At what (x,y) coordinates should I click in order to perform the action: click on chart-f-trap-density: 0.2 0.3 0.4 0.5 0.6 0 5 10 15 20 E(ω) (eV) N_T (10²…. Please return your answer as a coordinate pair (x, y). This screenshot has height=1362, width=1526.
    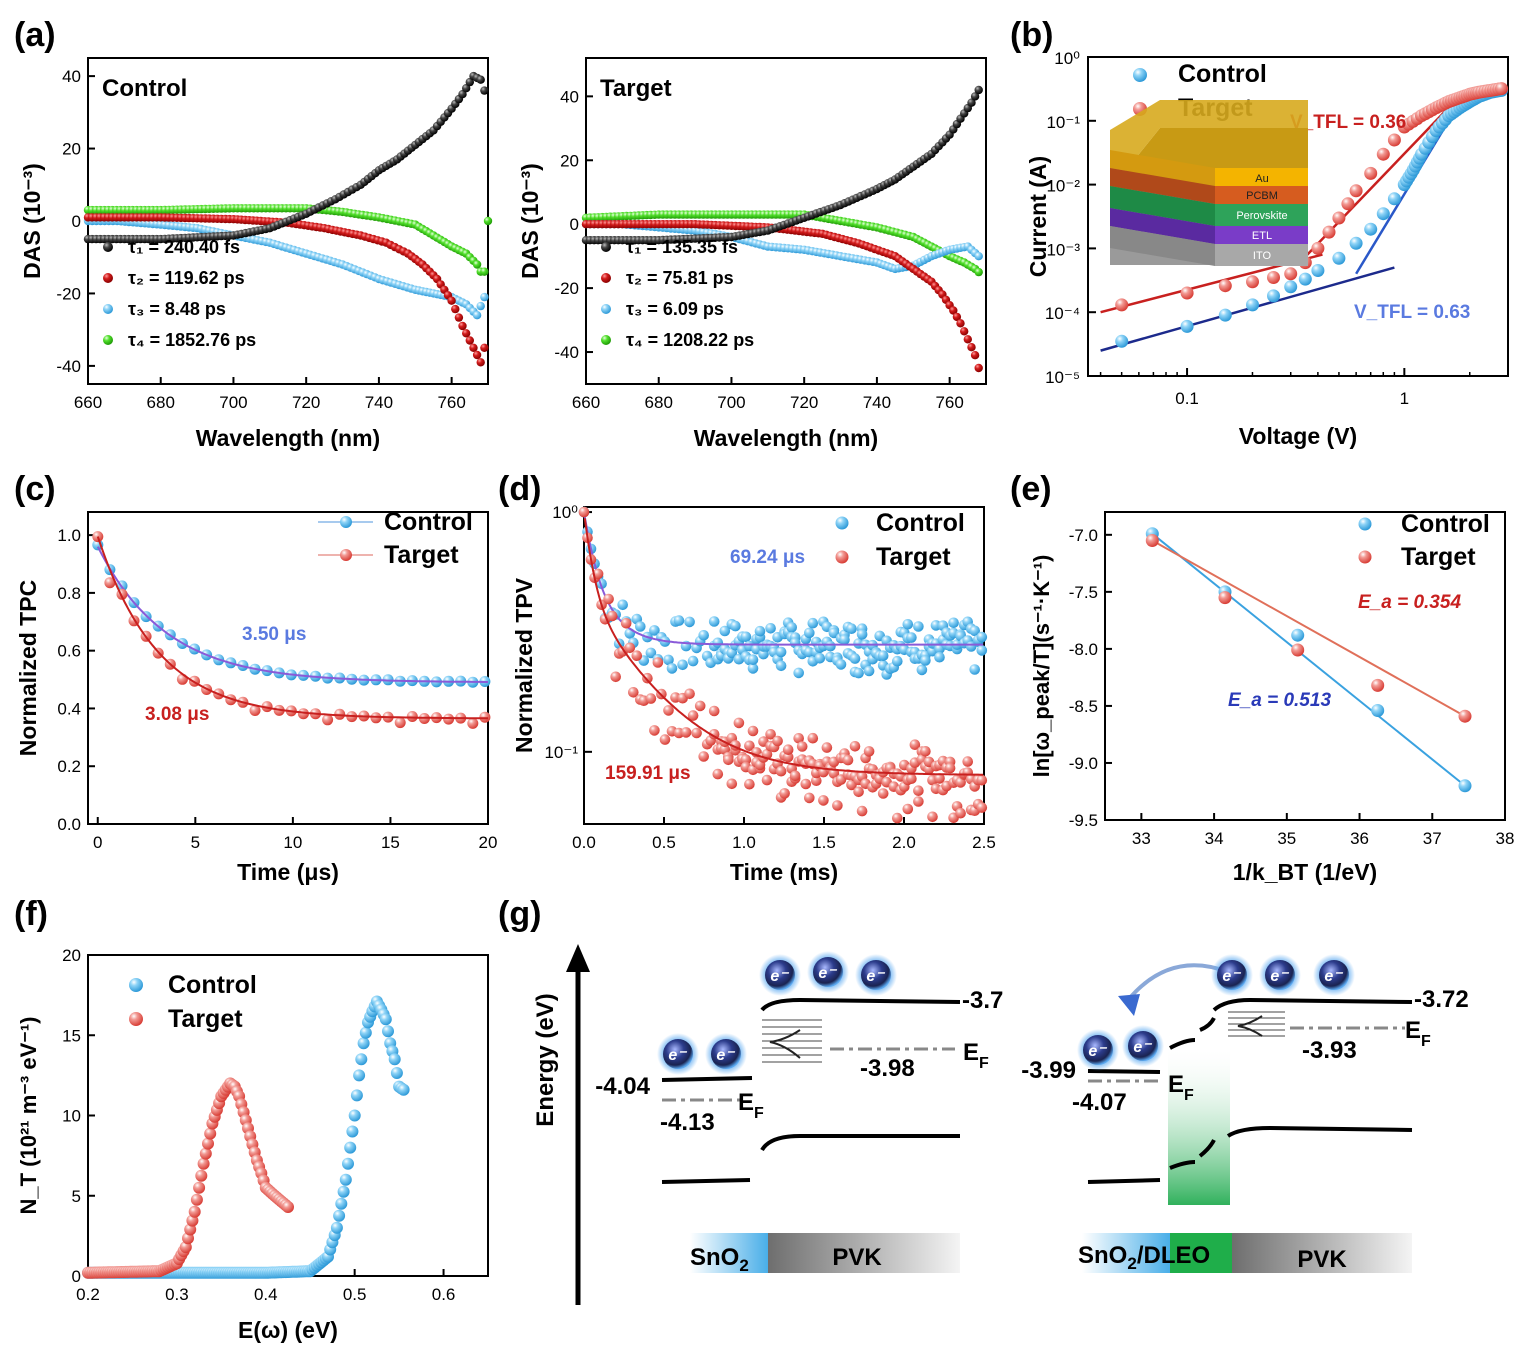
    Looking at the image, I should click on (252, 1144).